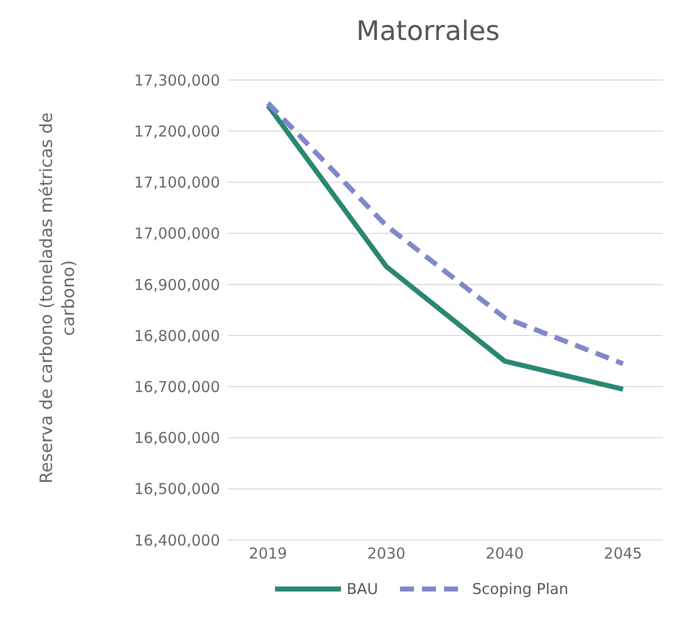  What do you see at coordinates (177, 387) in the screenshot?
I see `y-tick-label: 16,700,000` at bounding box center [177, 387].